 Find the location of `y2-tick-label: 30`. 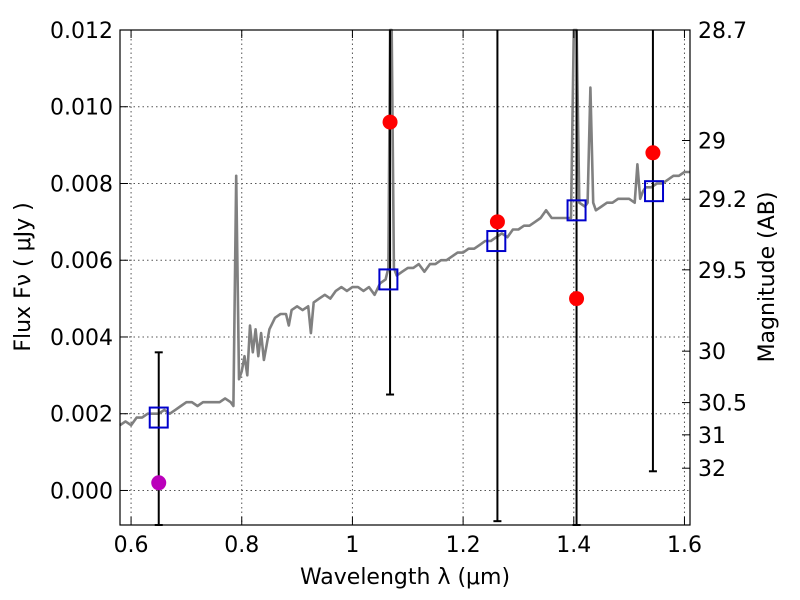

y2-tick-label: 30 is located at coordinates (712, 352).